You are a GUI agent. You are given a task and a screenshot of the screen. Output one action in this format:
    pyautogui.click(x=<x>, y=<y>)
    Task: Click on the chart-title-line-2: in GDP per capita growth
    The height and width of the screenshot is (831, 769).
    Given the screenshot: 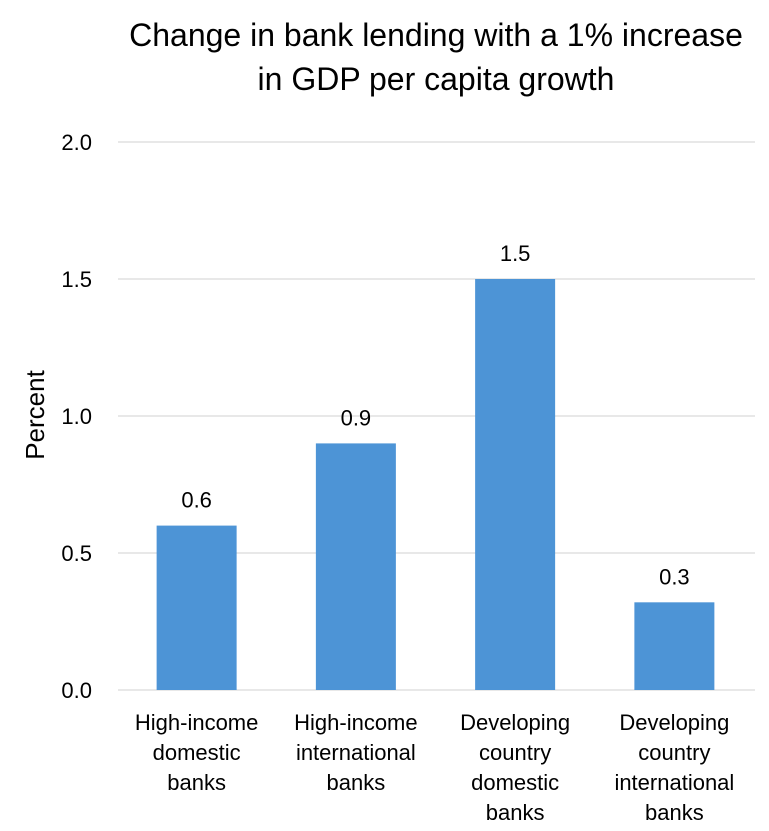 What is the action you would take?
    pyautogui.click(x=436, y=79)
    